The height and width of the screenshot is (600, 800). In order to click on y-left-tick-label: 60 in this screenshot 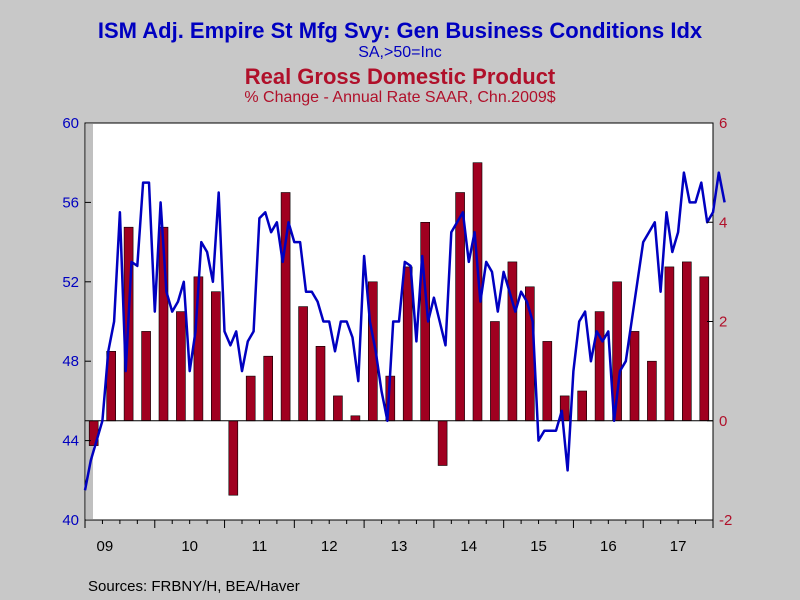, I will do `click(70, 123)`.